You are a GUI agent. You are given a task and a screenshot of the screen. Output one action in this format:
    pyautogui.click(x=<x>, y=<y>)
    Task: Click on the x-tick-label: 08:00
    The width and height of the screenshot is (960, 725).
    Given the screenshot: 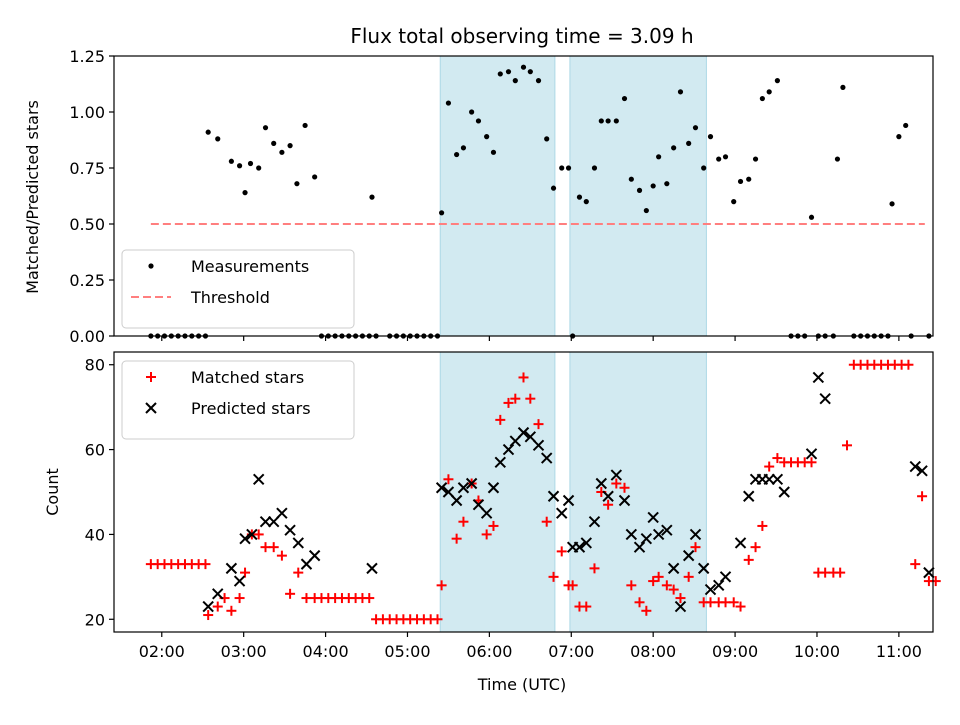 What is the action you would take?
    pyautogui.click(x=653, y=651)
    